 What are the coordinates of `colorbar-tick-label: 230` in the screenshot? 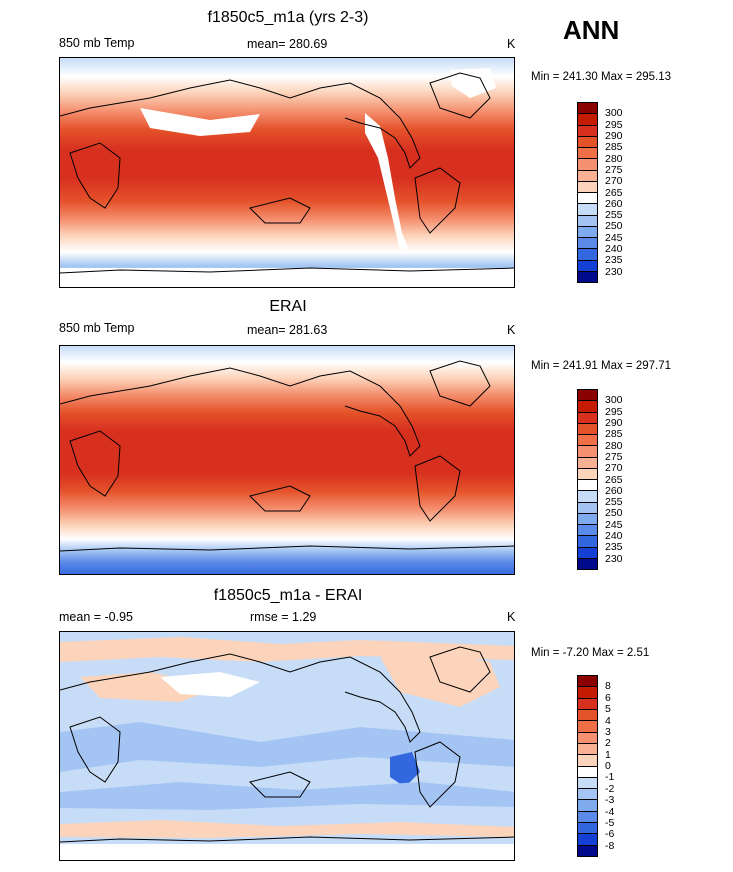 It's located at (614, 558).